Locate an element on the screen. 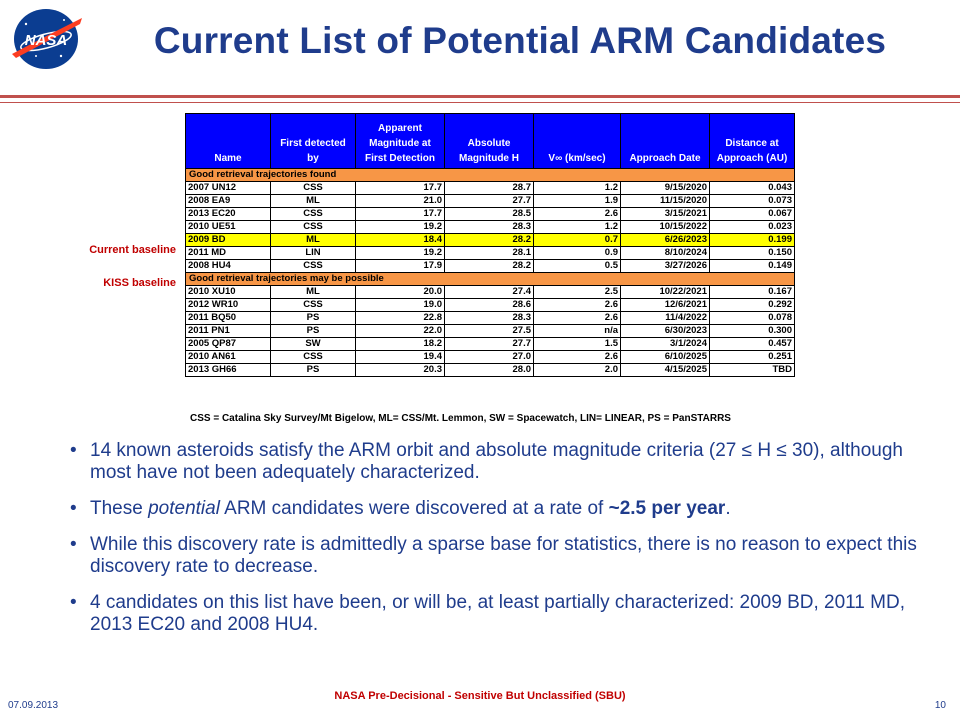 Image resolution: width=960 pixels, height=720 pixels. table-cell: 11/15/2020 is located at coordinates (665, 201).